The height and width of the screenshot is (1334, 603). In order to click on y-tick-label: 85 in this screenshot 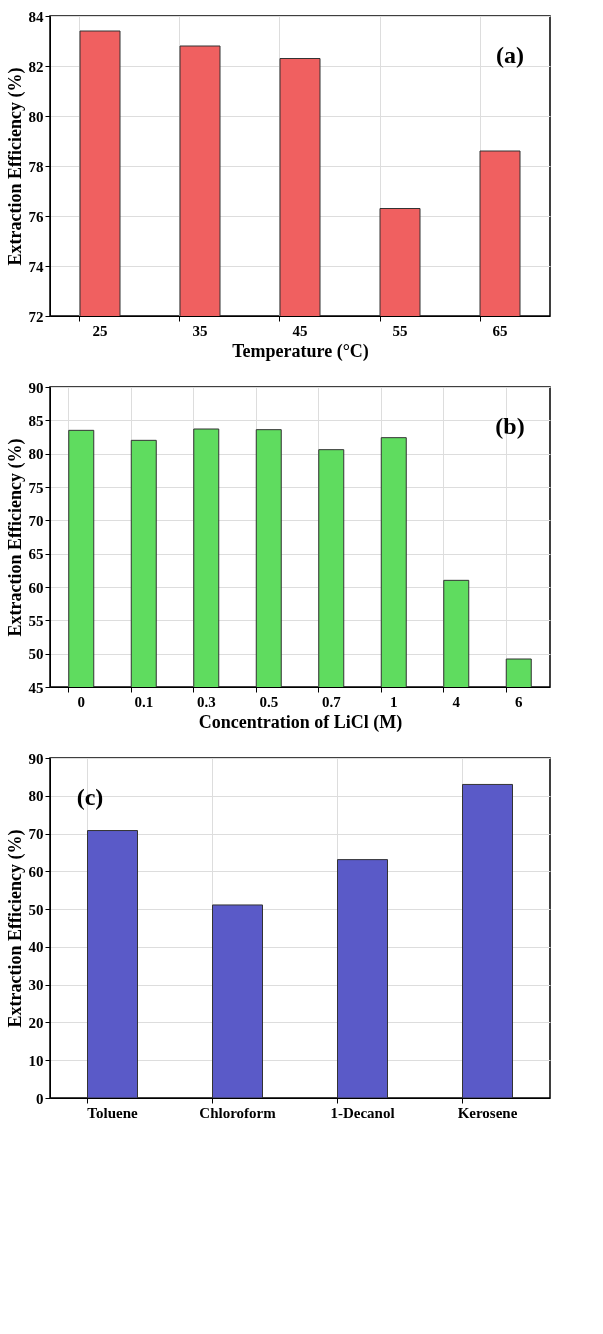, I will do `click(36, 420)`.